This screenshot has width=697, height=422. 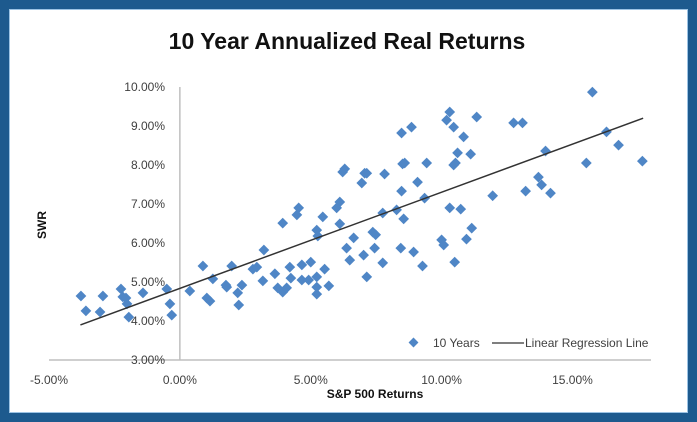 What do you see at coordinates (311, 380) in the screenshot?
I see `x-tick-label: 5.00%` at bounding box center [311, 380].